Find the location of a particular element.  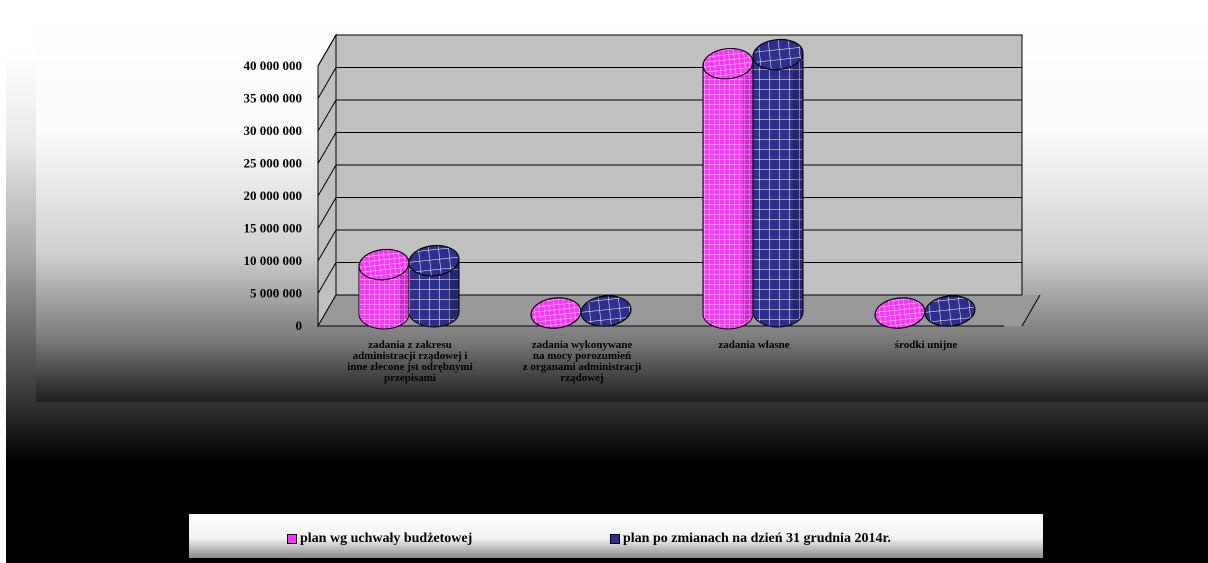

floor-right-edge is located at coordinates (1031, 310).